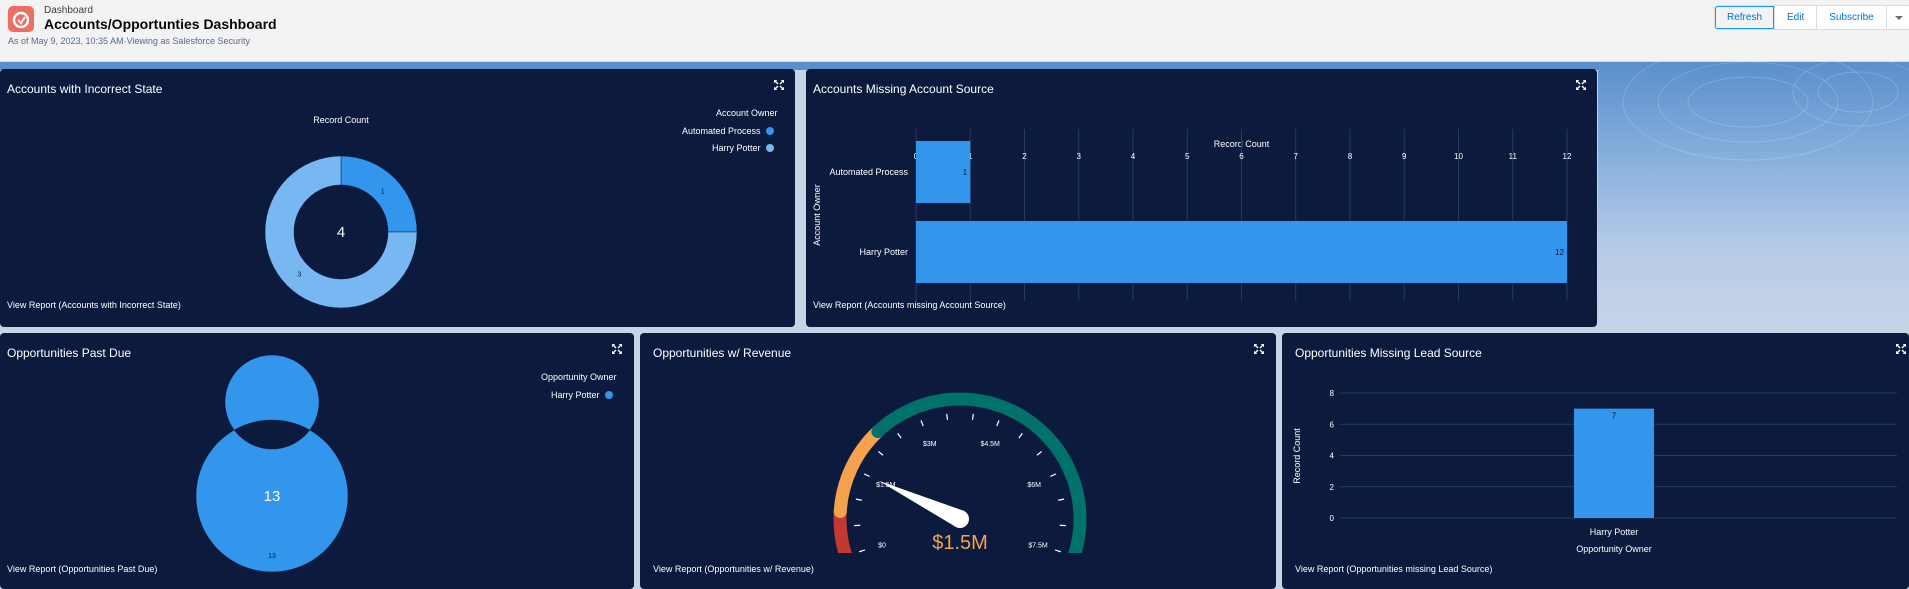 The image size is (1909, 589). I want to click on gauge-tick-label: $1.5M, so click(886, 485).